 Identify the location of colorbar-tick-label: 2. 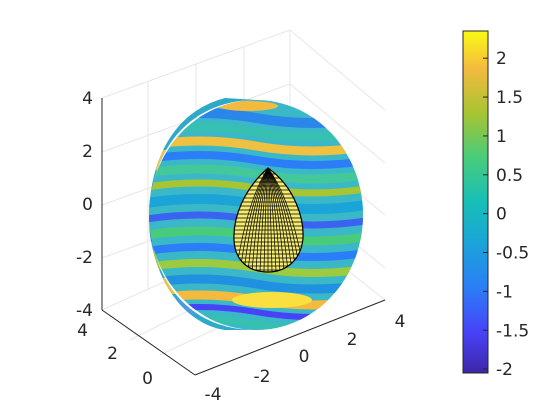
(501, 59).